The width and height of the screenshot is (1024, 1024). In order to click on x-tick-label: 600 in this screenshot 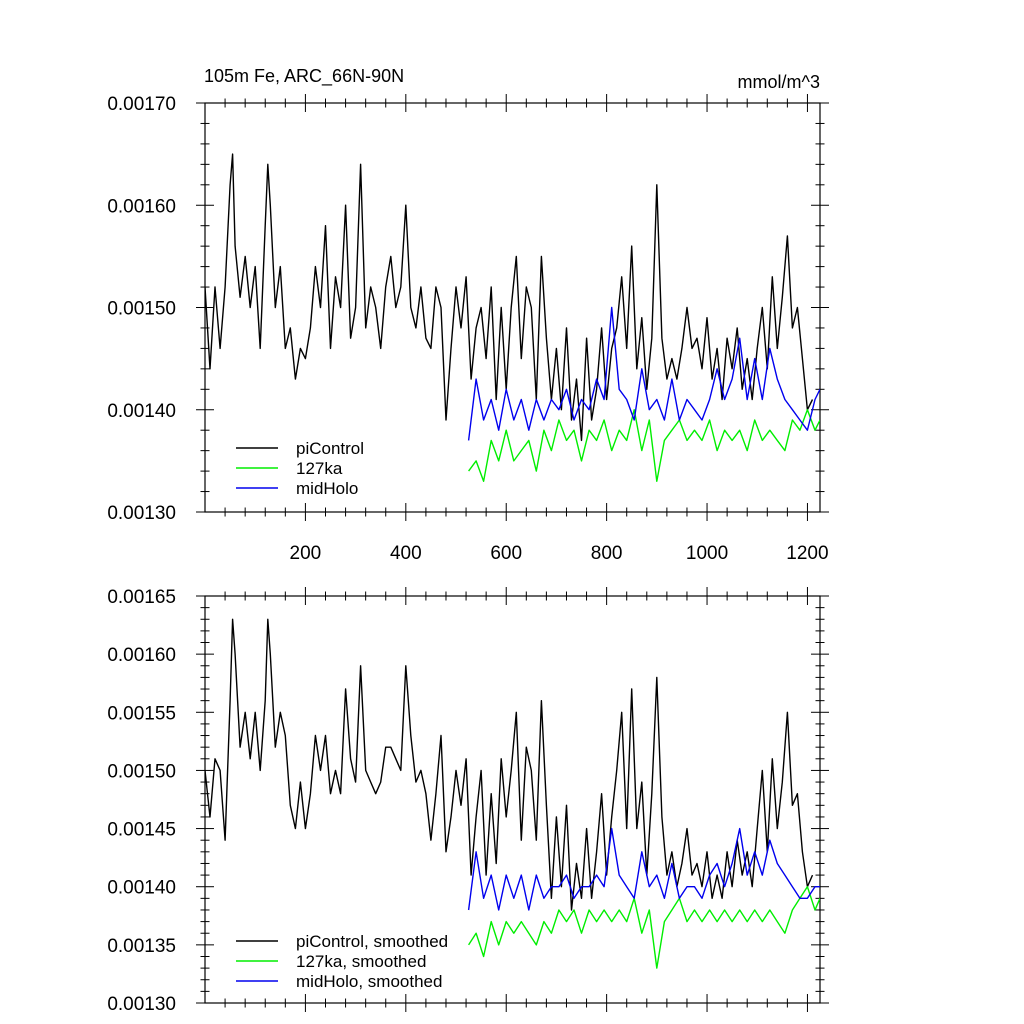, I will do `click(506, 553)`.